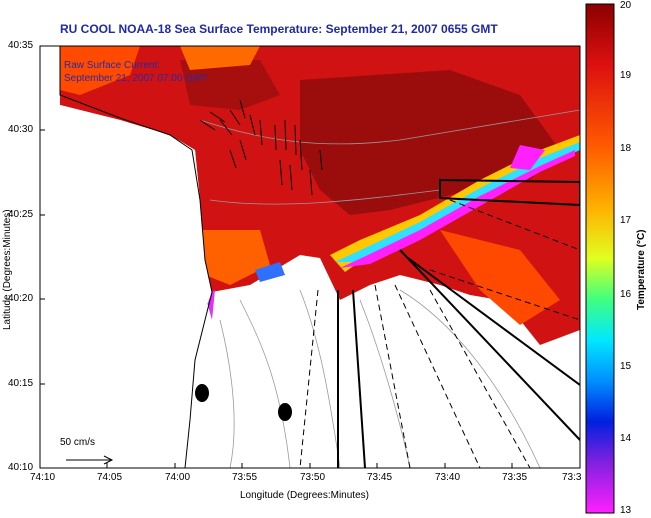 Image resolution: width=651 pixels, height=518 pixels. I want to click on y-tick: 40:15, so click(21, 383).